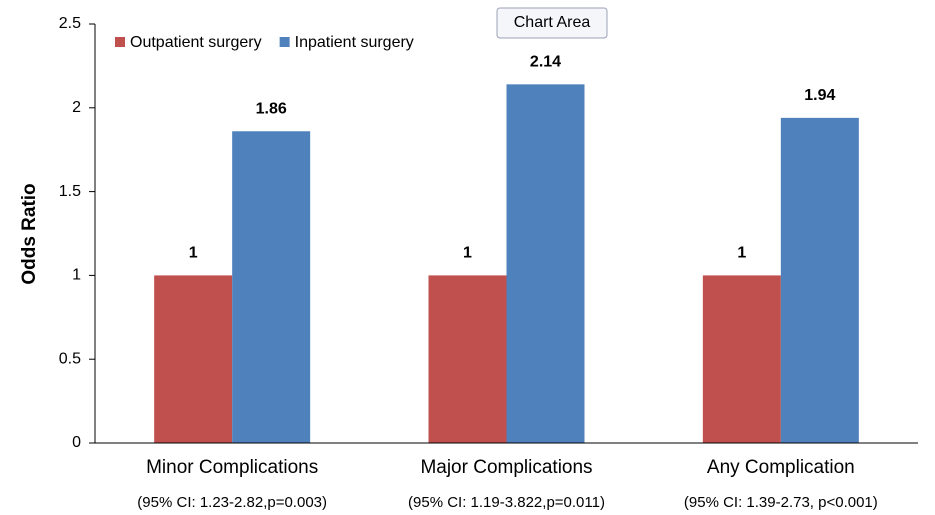 The width and height of the screenshot is (935, 515). Describe the element at coordinates (232, 467) in the screenshot. I see `x-tick-label: Minor Complications` at that location.